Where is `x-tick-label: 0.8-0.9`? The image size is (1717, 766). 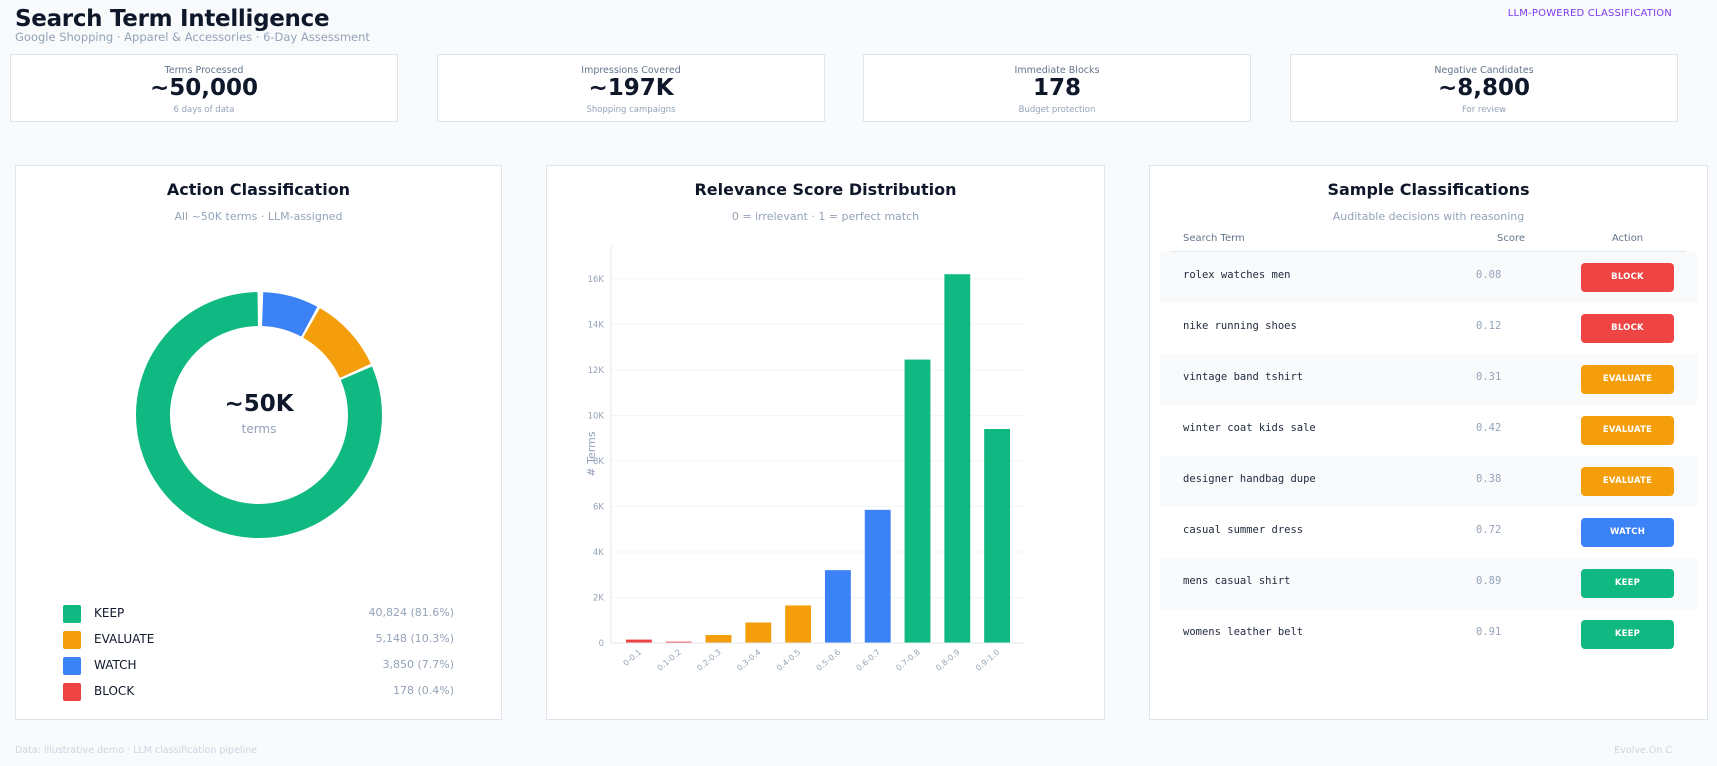 x-tick-label: 0.8-0.9 is located at coordinates (947, 660).